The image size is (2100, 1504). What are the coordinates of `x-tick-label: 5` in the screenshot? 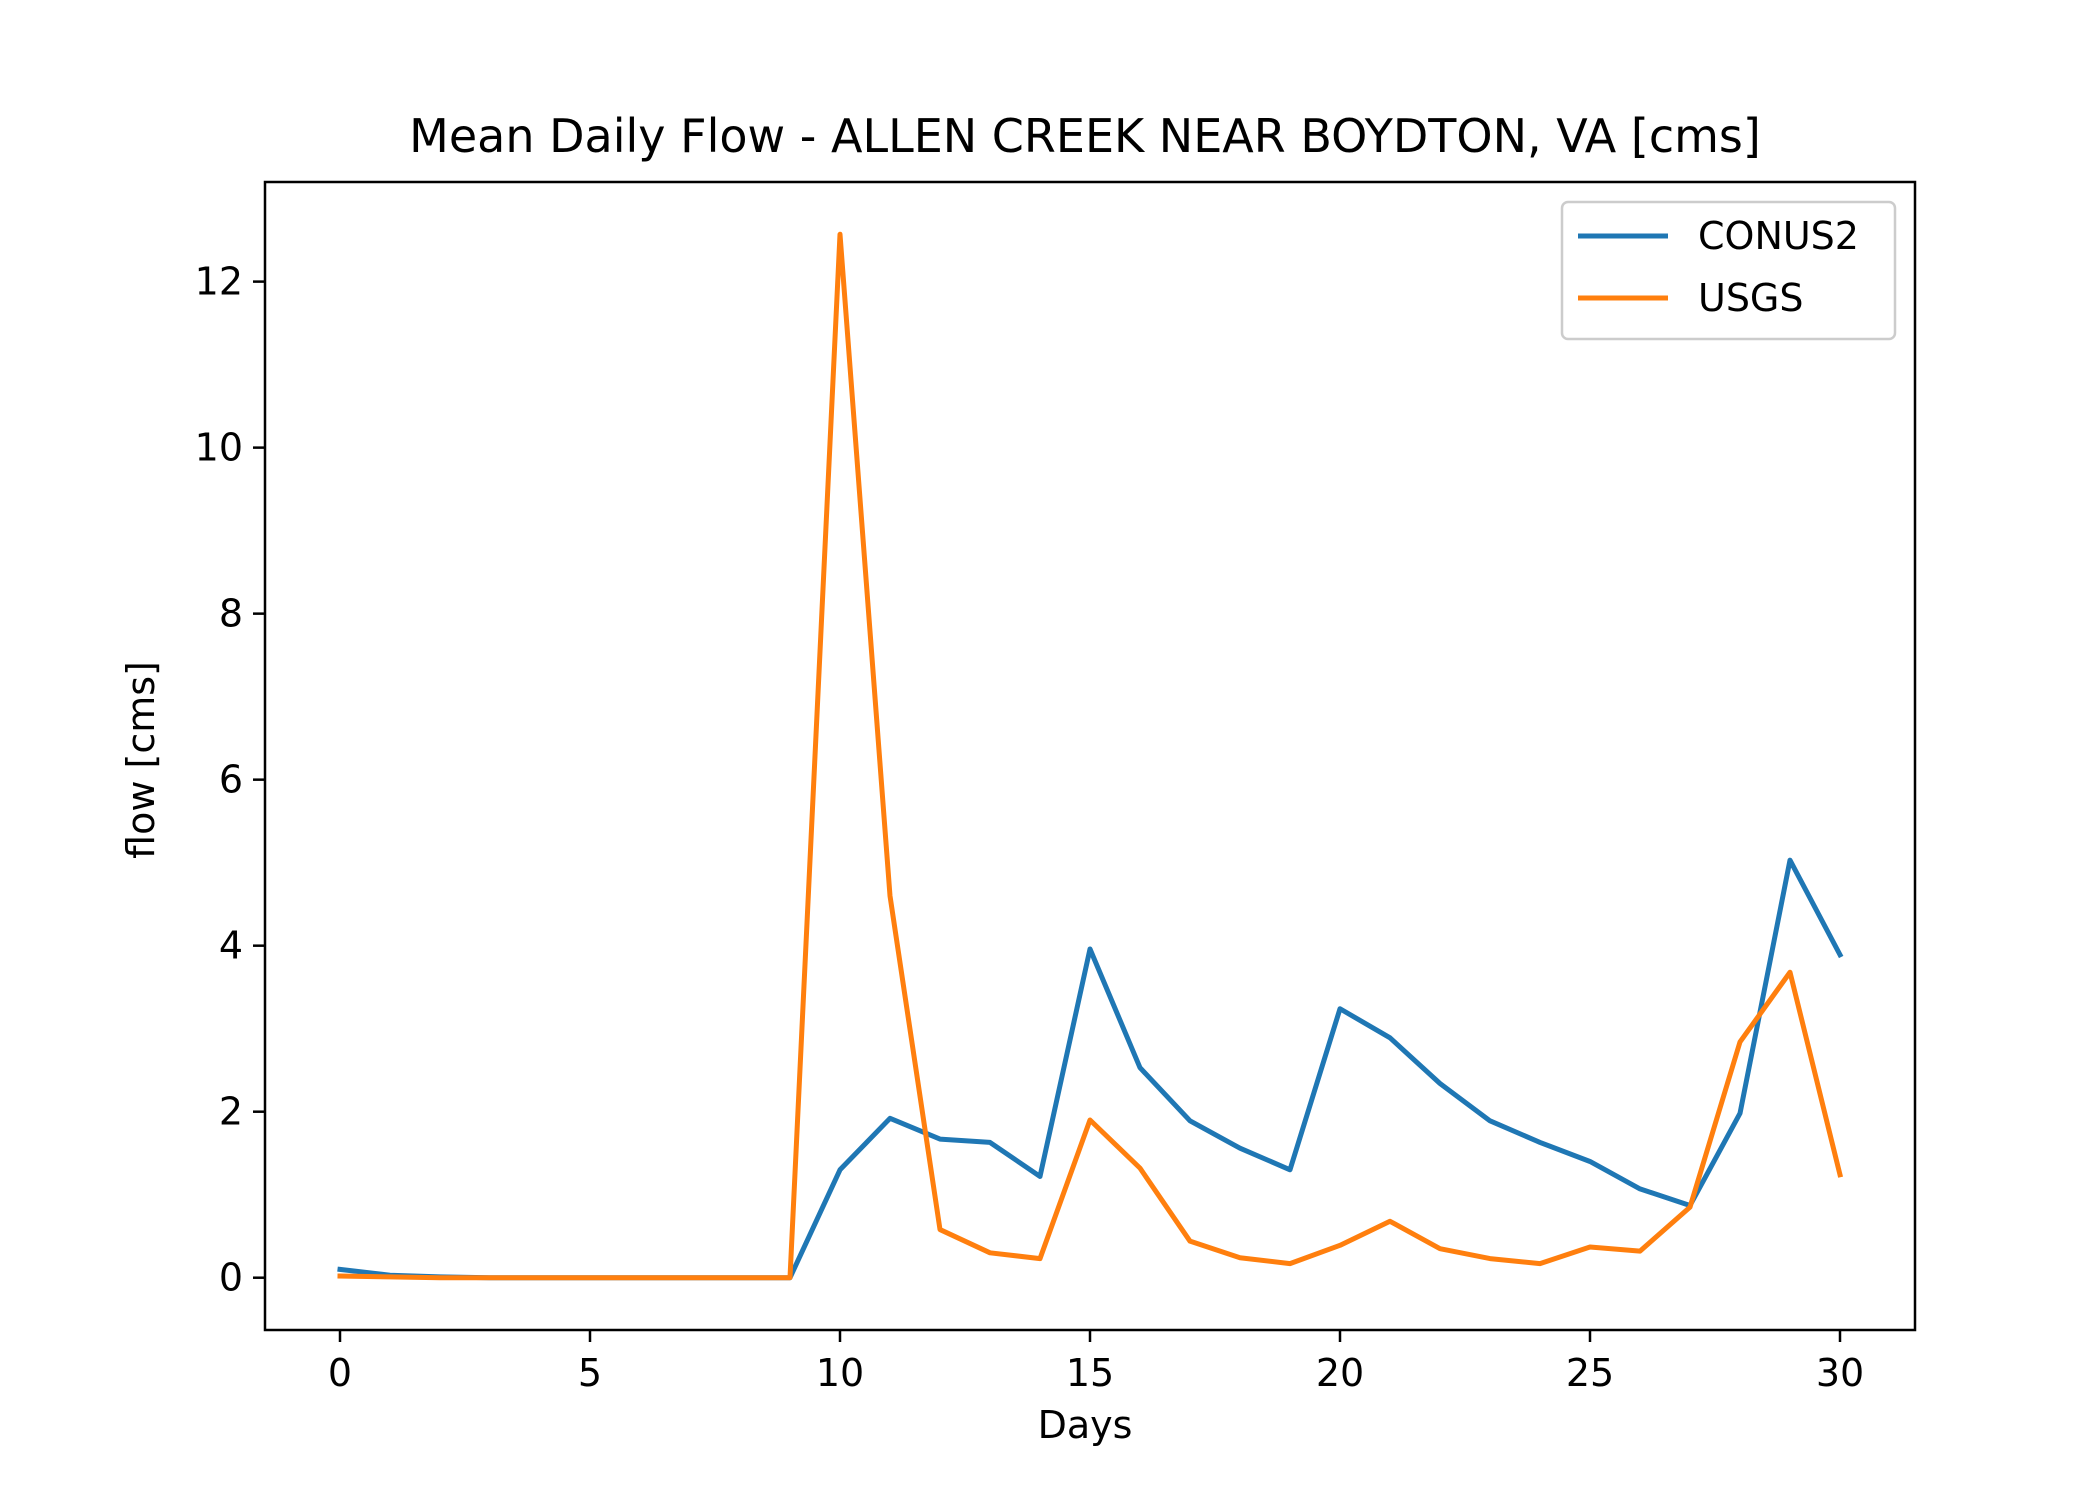 It's located at (590, 1373).